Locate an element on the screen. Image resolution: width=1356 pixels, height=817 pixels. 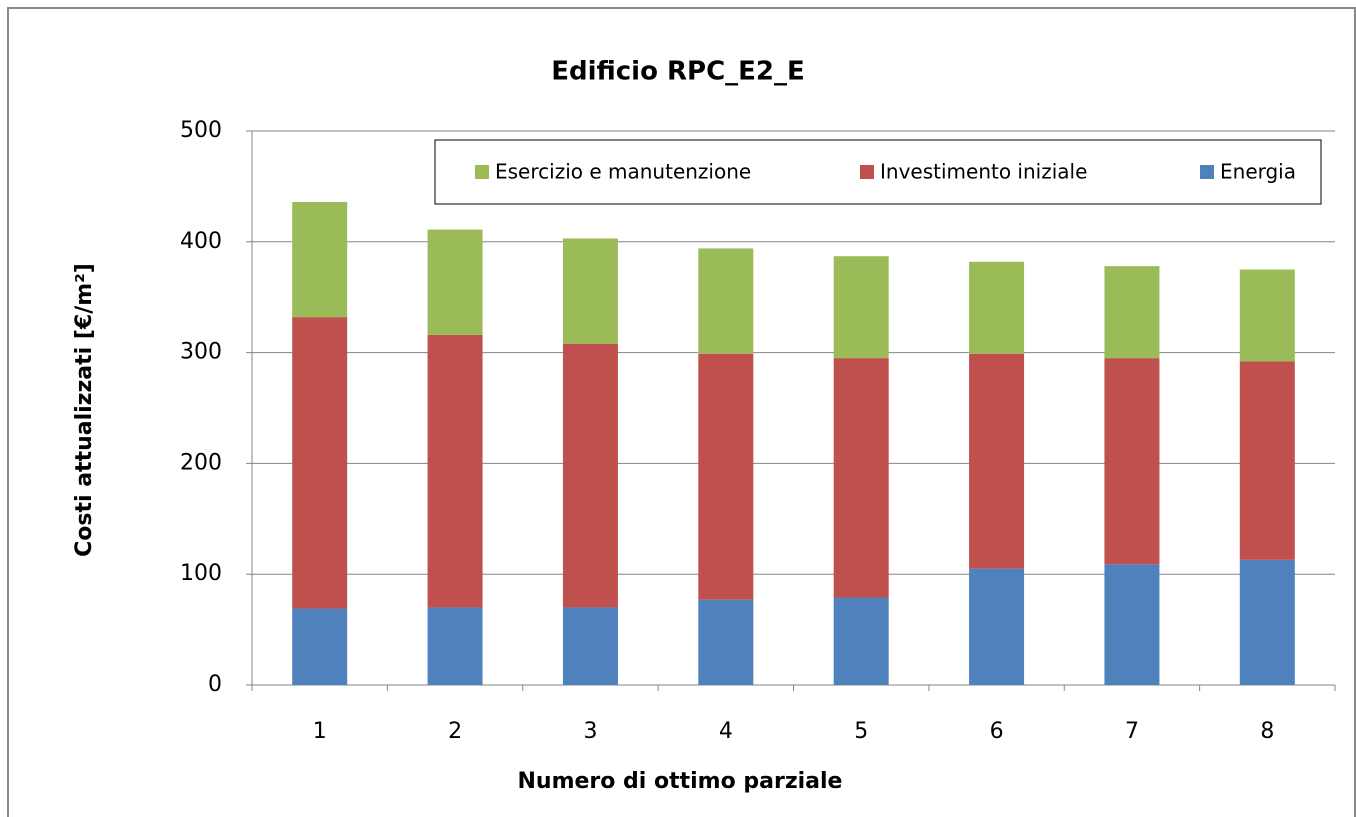
x-axis-title: Numero di ottimo parziale is located at coordinates (680, 781).